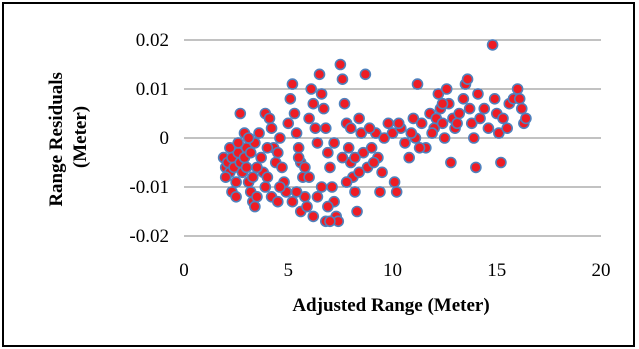 This screenshot has height=349, width=639. Describe the element at coordinates (149, 187) in the screenshot. I see `y-tick-label: -0.01` at that location.